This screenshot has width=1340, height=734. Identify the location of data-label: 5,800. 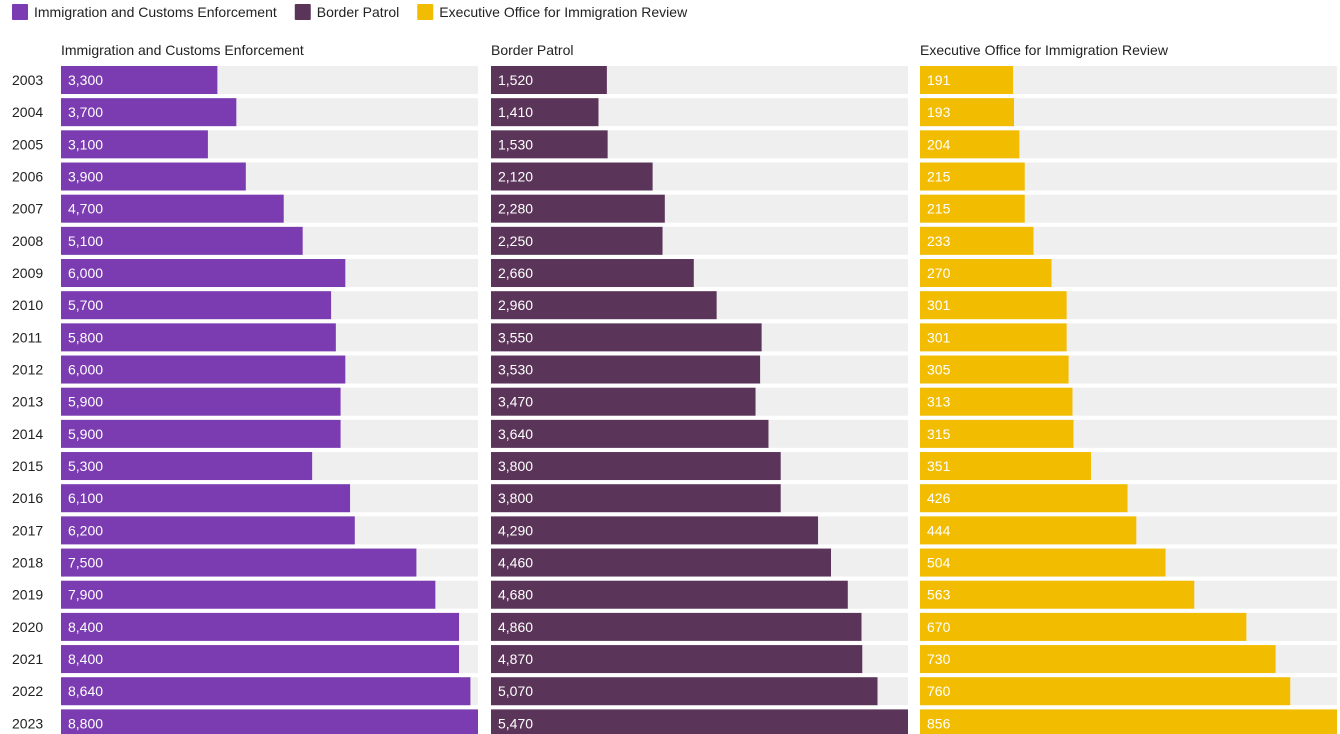
(85, 337).